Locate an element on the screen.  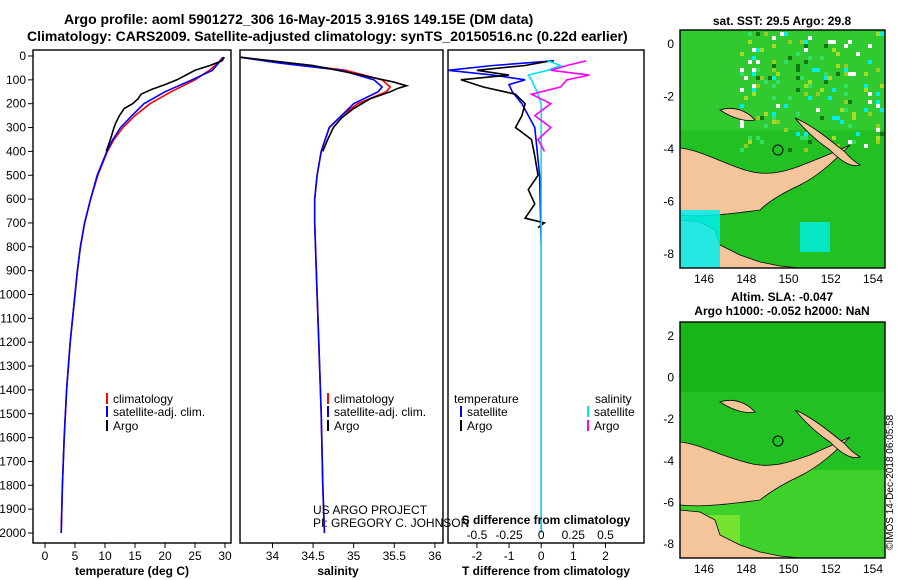
series-line-argo is located at coordinates (165, 104).